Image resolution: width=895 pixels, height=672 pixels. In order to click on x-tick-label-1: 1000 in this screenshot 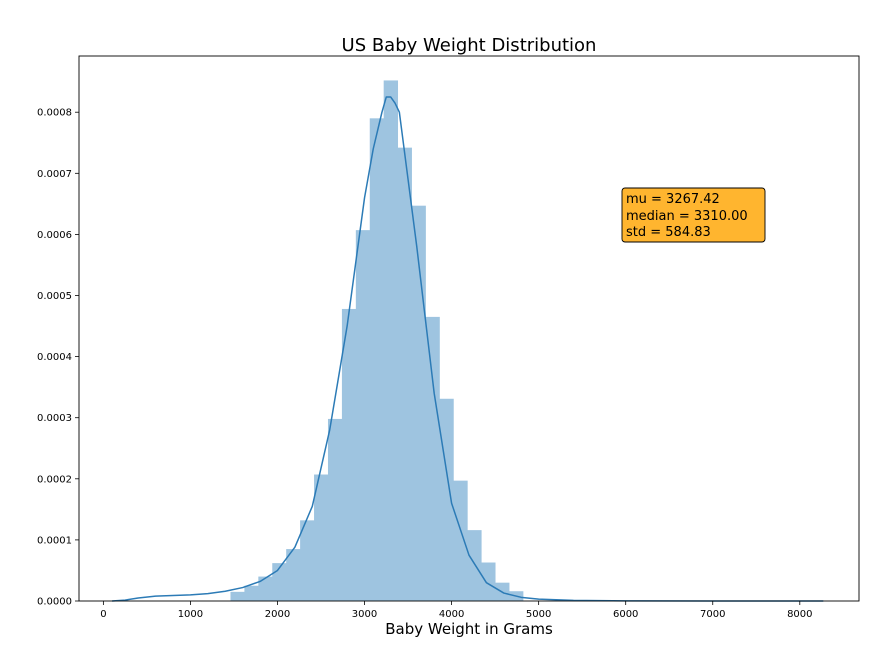, I will do `click(190, 614)`.